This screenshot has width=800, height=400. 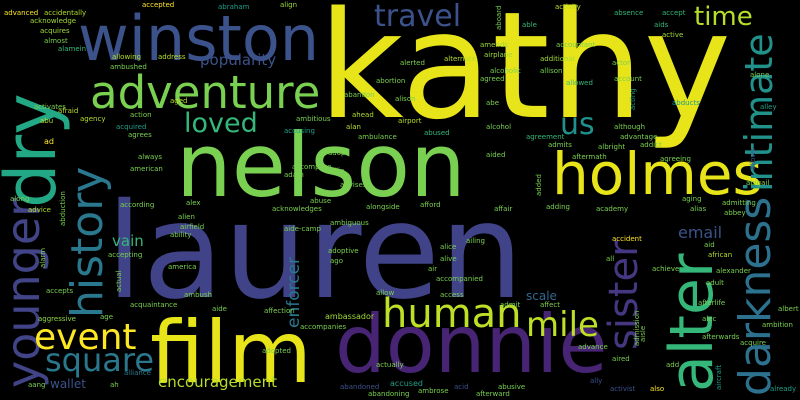 What do you see at coordinates (560, 145) in the screenshot?
I see `word-albright: admits` at bounding box center [560, 145].